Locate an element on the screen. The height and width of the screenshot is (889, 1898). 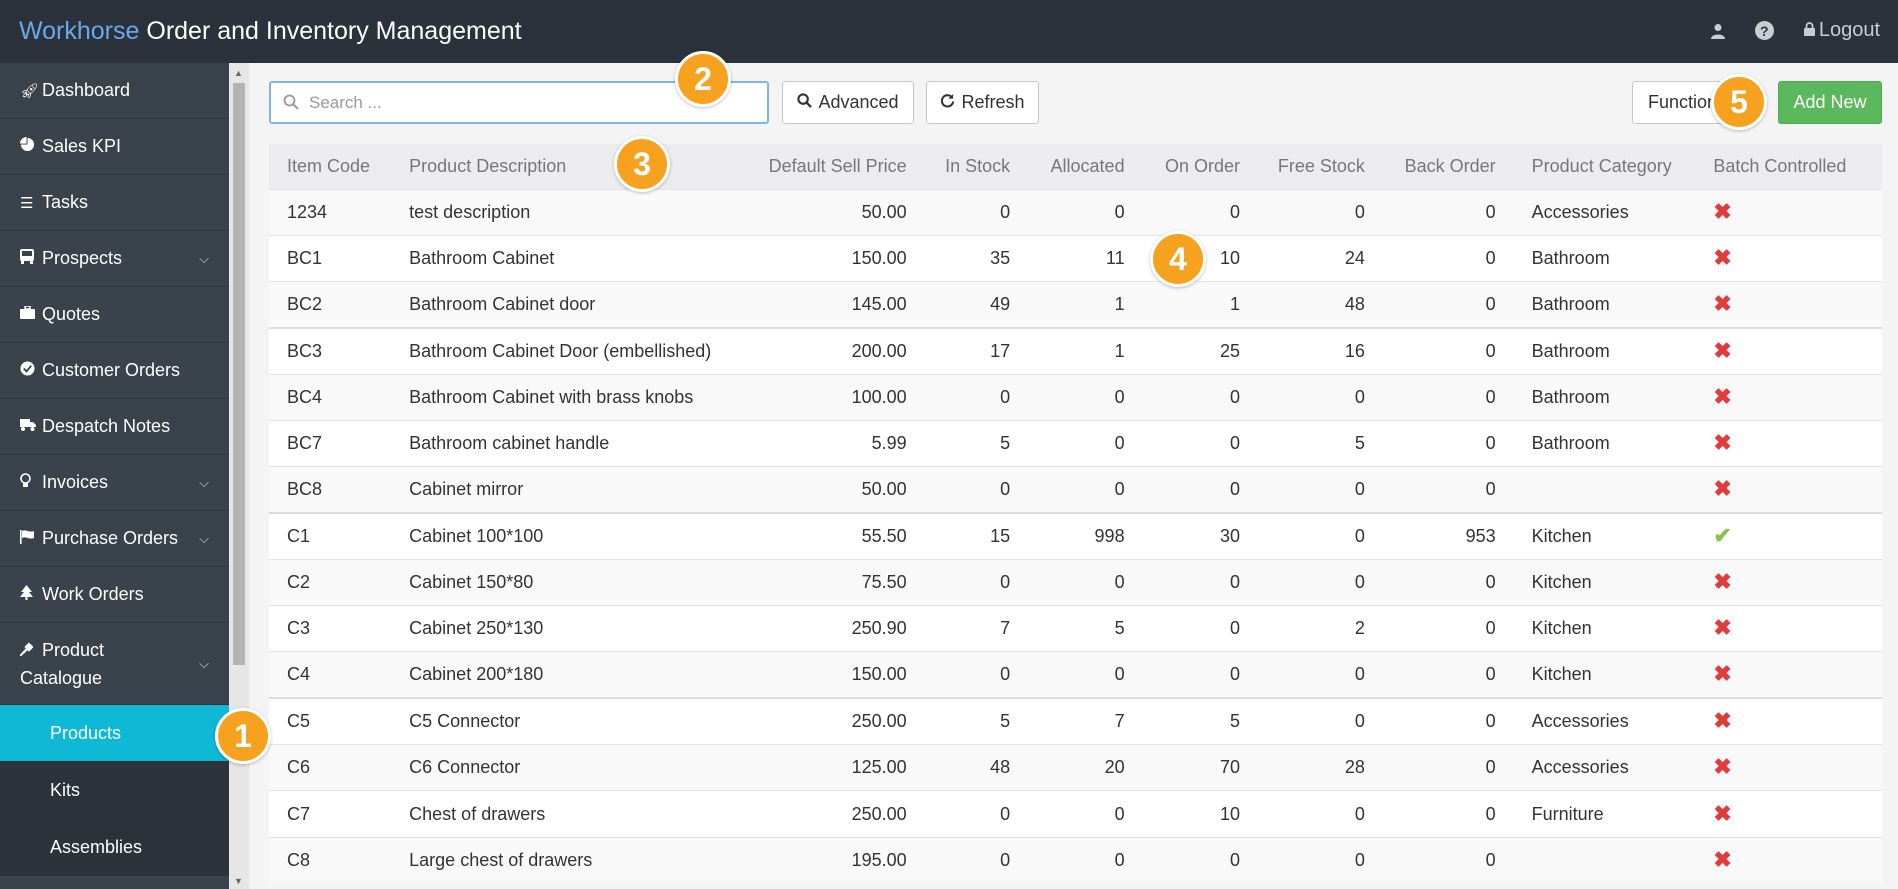
user-icon is located at coordinates (1717, 31).